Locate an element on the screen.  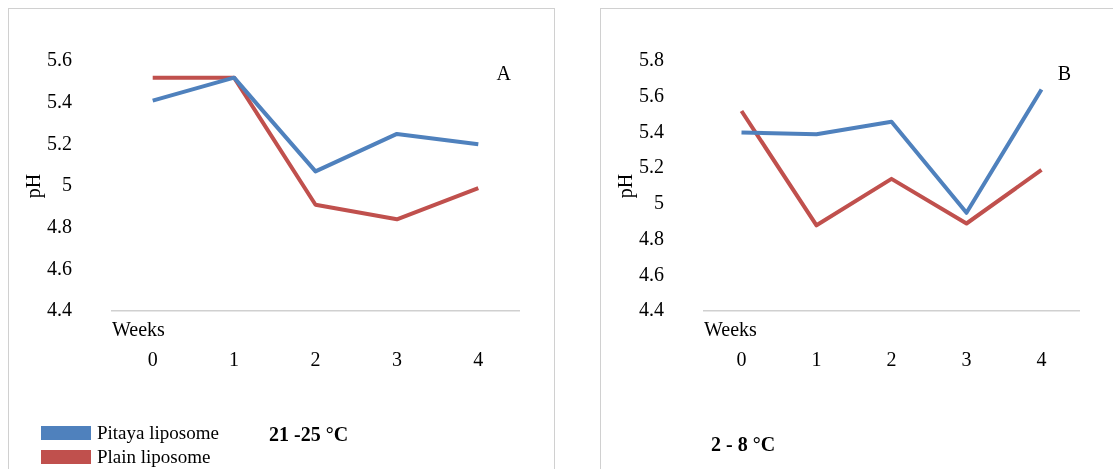
y-tick-label: 5.8 is located at coordinates (651, 59).